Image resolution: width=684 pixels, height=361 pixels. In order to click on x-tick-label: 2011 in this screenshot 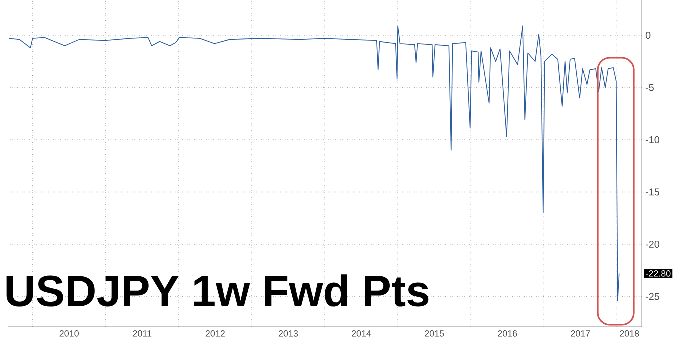, I will do `click(142, 333)`.